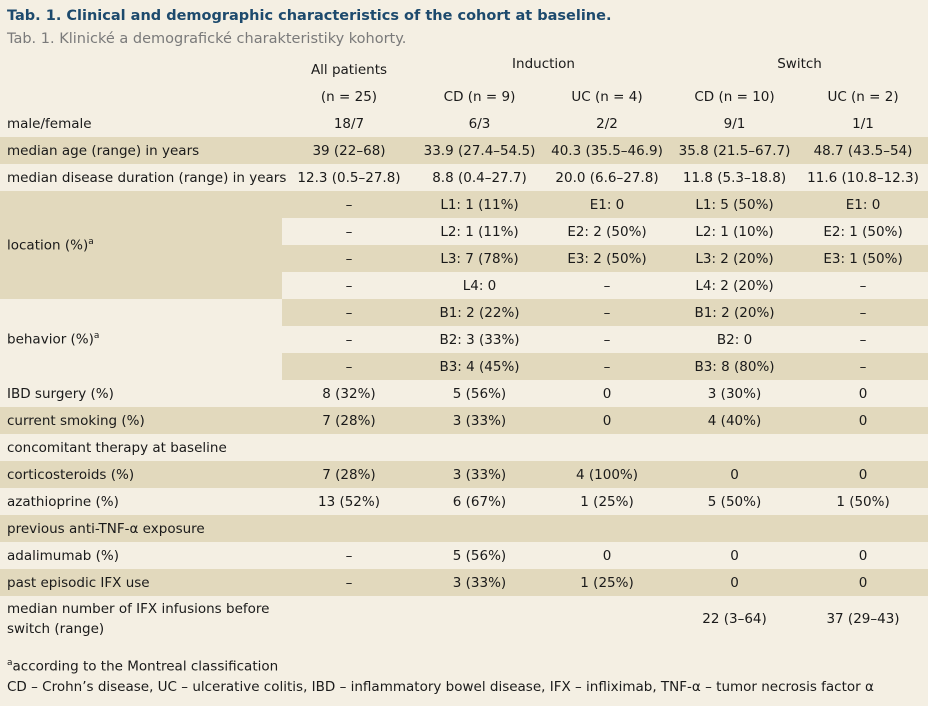  Describe the element at coordinates (735, 204) in the screenshot. I see `cell: L1: 5 (50%)` at that location.